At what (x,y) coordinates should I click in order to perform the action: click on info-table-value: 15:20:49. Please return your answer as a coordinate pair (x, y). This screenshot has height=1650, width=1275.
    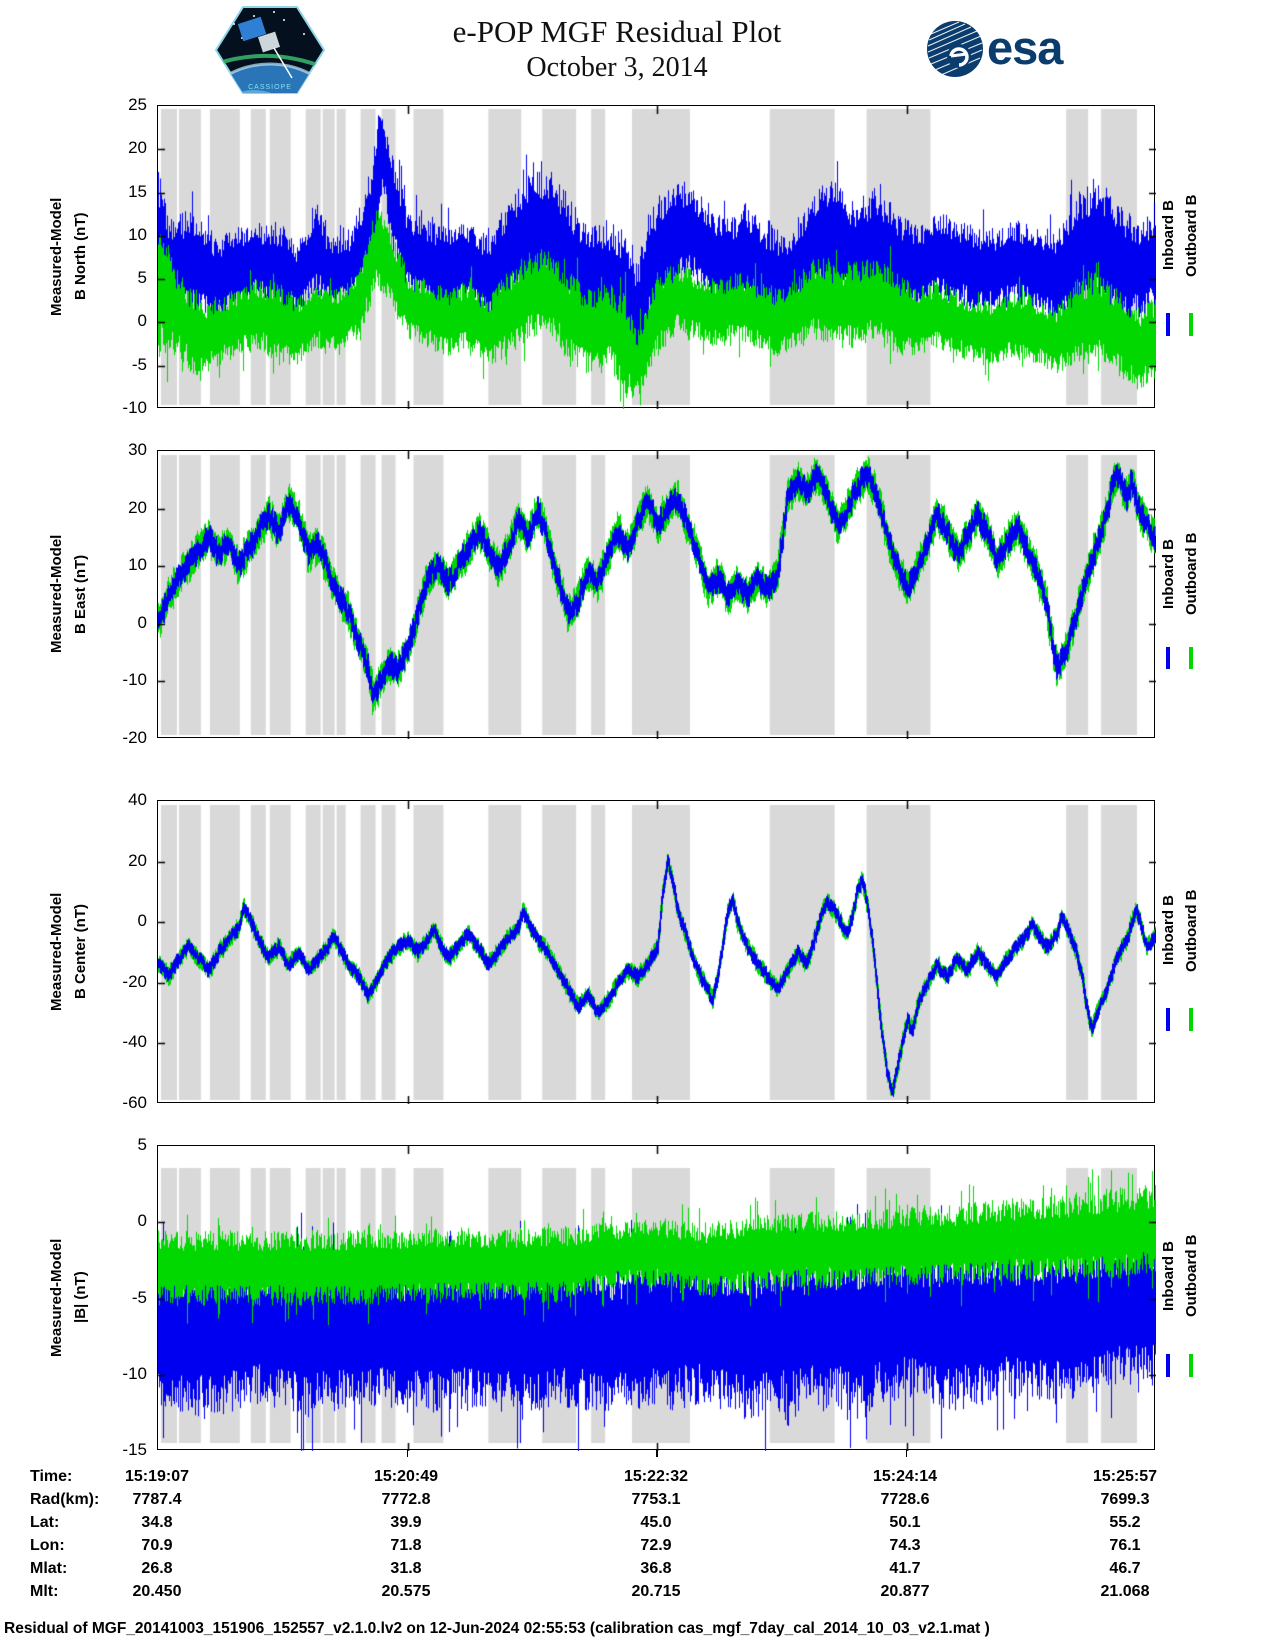
    Looking at the image, I should click on (406, 1476).